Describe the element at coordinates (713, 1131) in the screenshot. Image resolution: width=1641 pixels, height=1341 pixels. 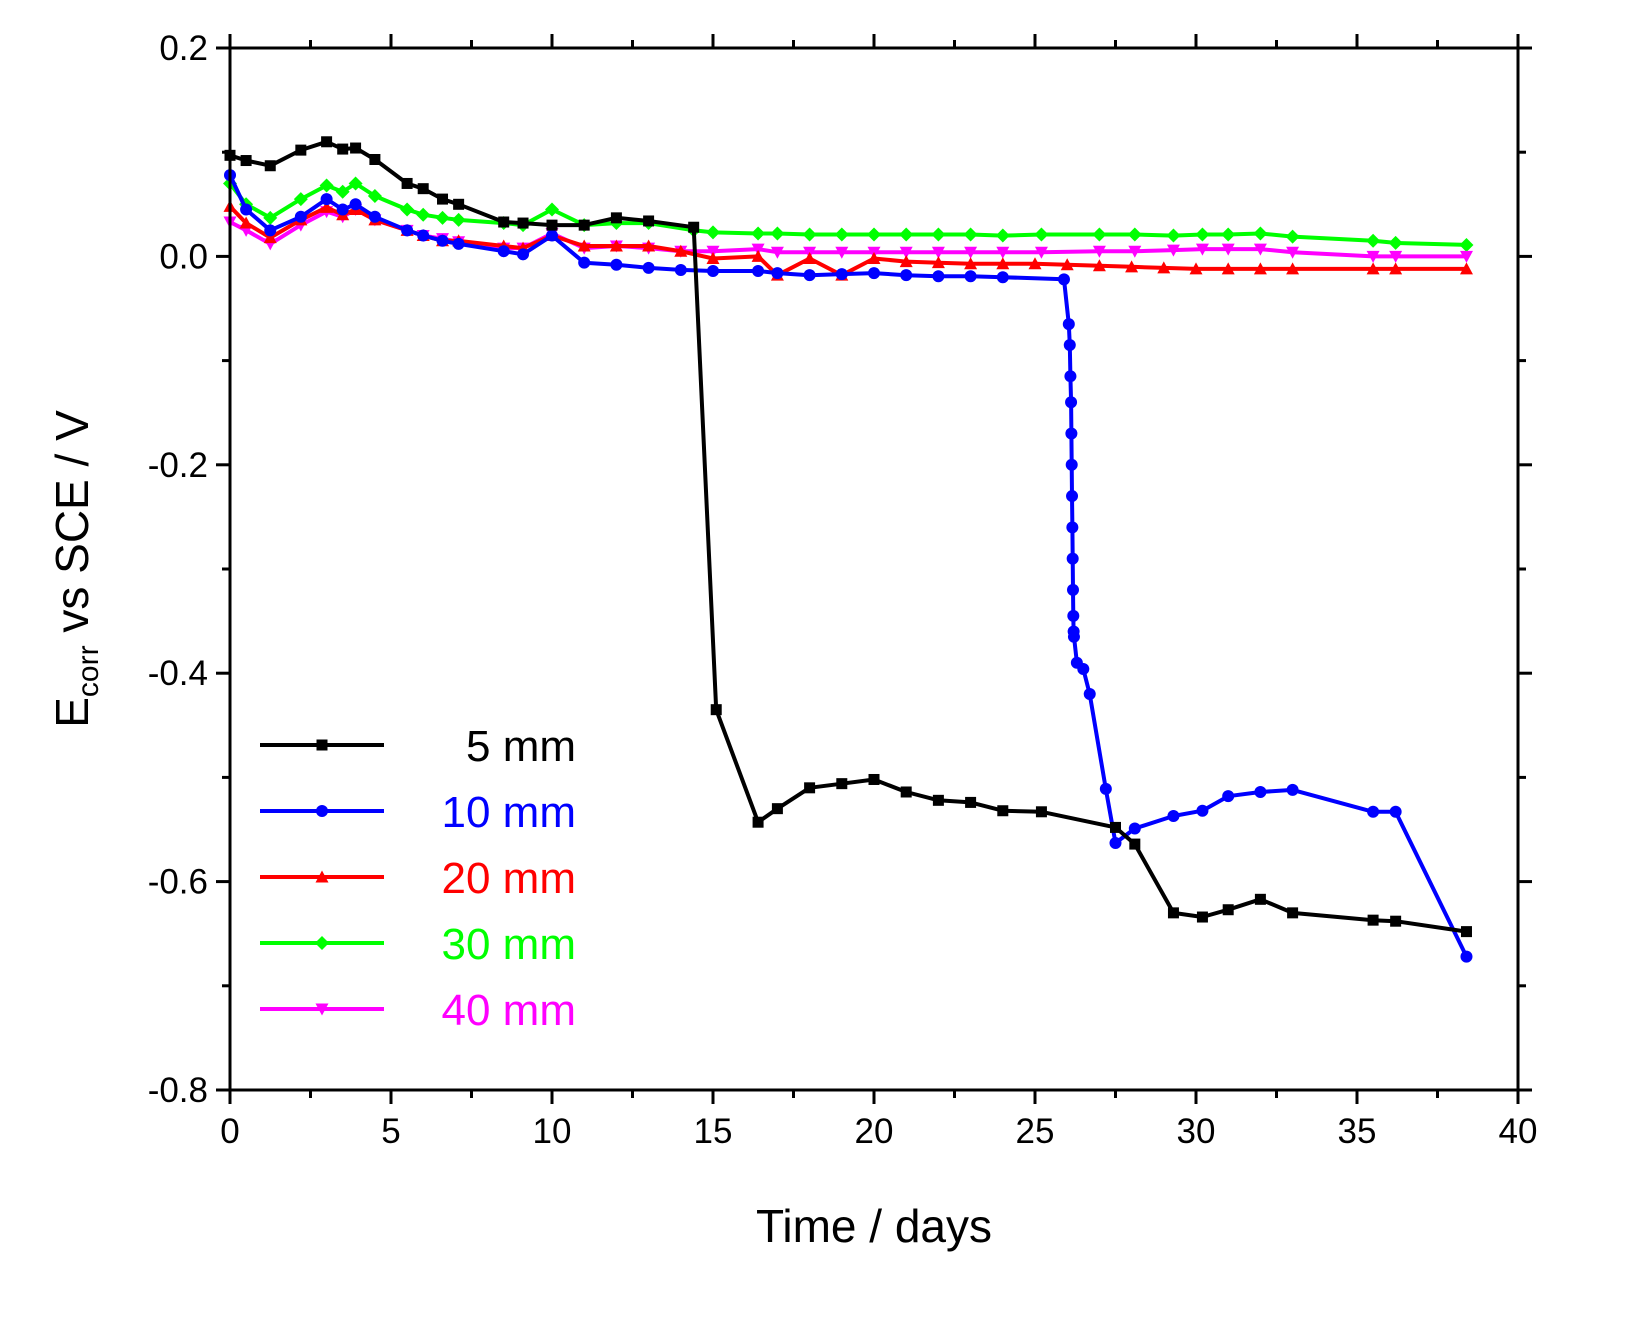
I see `x-tick-label: 15` at that location.